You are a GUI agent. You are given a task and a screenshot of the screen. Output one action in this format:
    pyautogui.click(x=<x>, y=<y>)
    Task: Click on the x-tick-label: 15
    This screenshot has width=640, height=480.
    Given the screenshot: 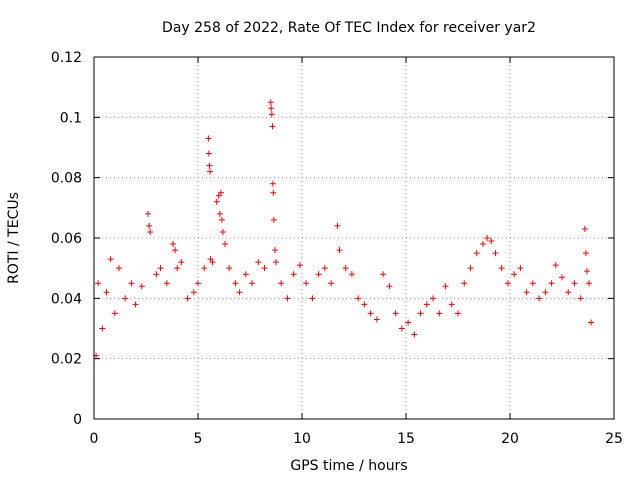 What is the action you would take?
    pyautogui.click(x=406, y=439)
    